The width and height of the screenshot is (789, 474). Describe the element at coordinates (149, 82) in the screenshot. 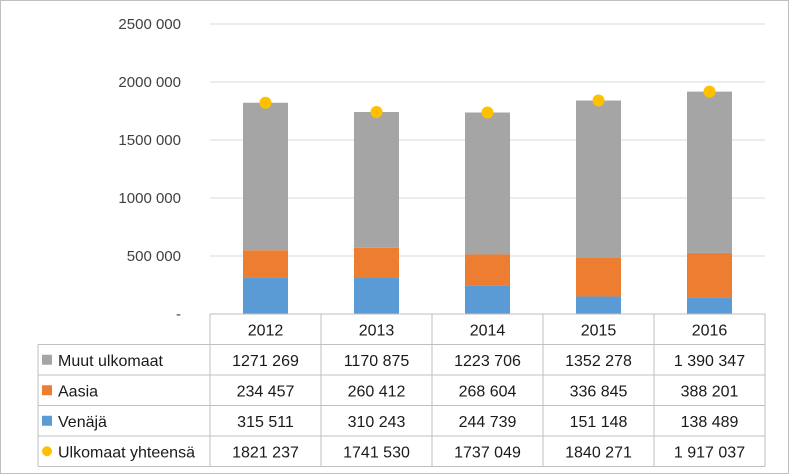

I see `y-tick-label: 2000 000` at that location.